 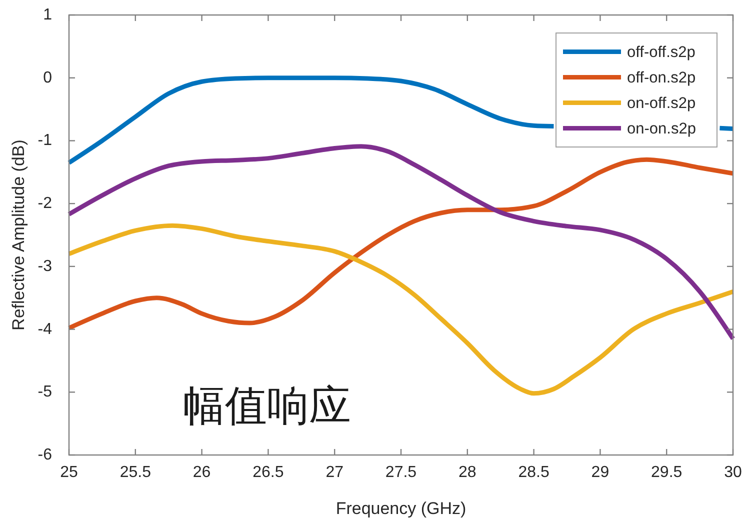 What do you see at coordinates (467, 472) in the screenshot?
I see `x-tick-label: 28` at bounding box center [467, 472].